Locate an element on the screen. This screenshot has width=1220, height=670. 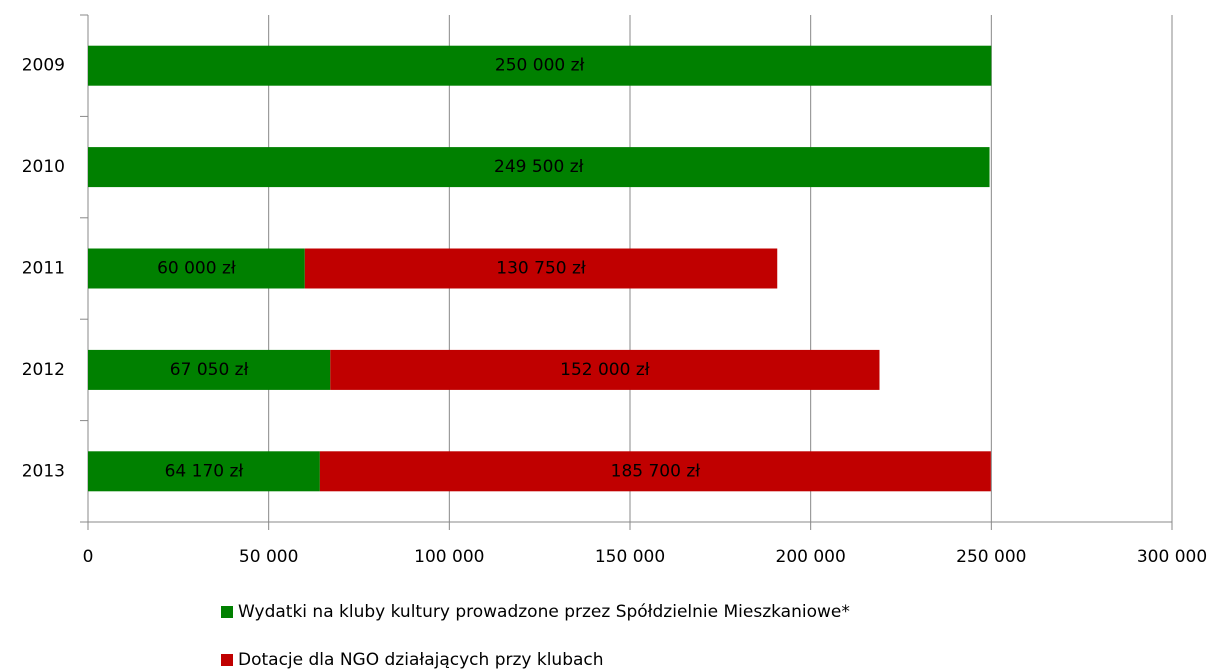
data-label: 67 050 zł is located at coordinates (209, 370).